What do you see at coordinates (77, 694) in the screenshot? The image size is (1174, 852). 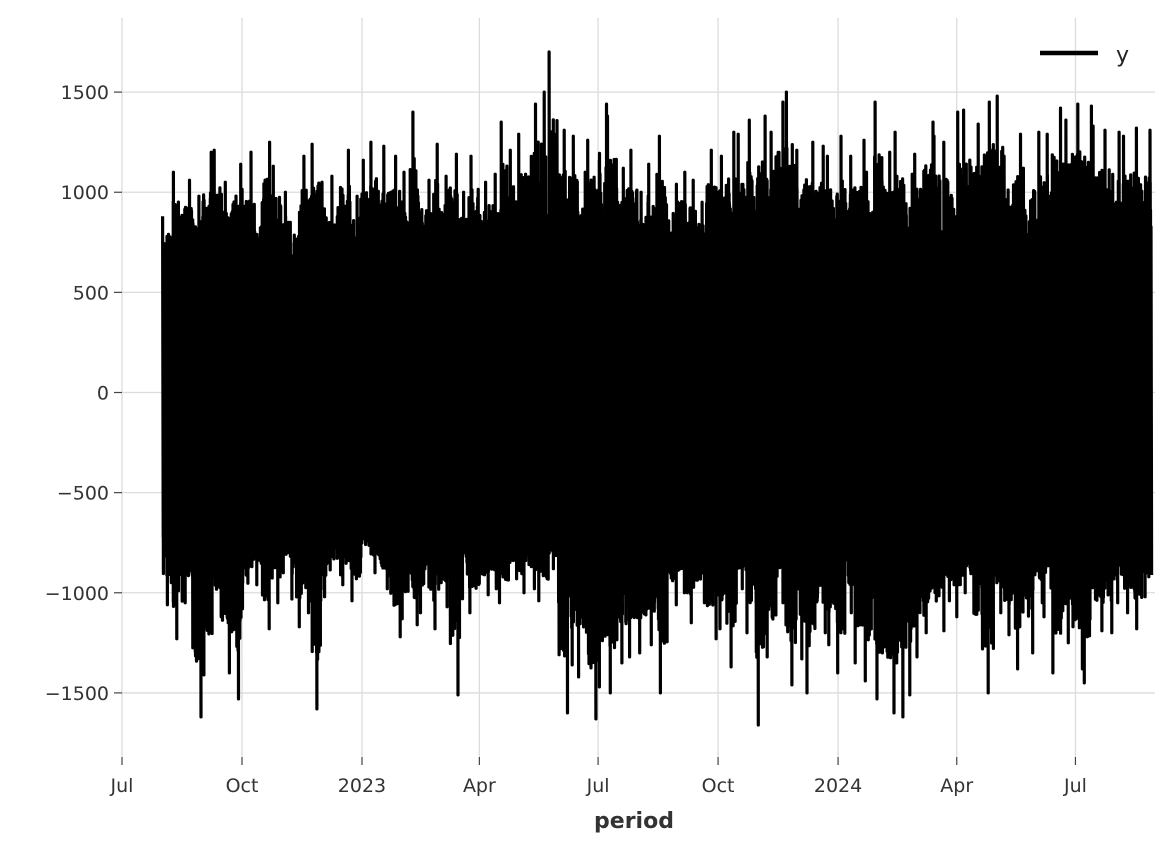 I see `y-tick-label: −1500` at bounding box center [77, 694].